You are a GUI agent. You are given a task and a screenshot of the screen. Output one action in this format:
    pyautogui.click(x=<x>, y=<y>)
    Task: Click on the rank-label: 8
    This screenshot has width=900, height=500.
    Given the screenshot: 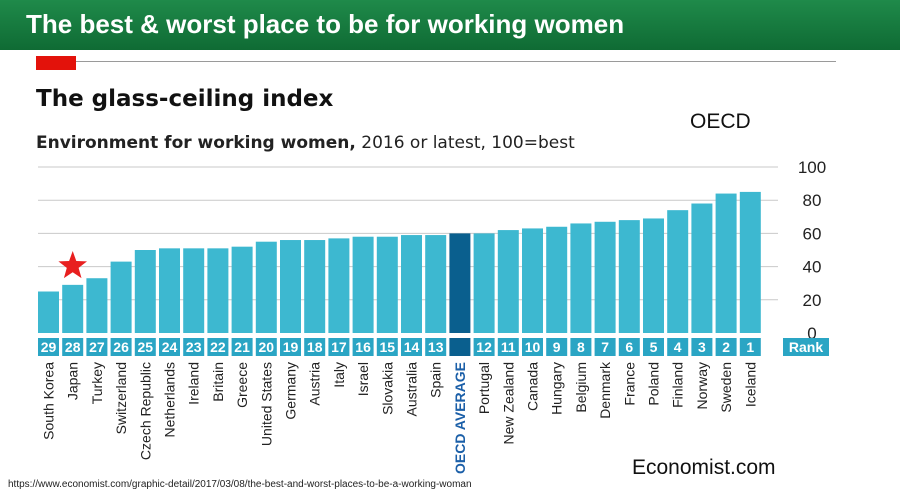 What is the action you would take?
    pyautogui.click(x=581, y=347)
    